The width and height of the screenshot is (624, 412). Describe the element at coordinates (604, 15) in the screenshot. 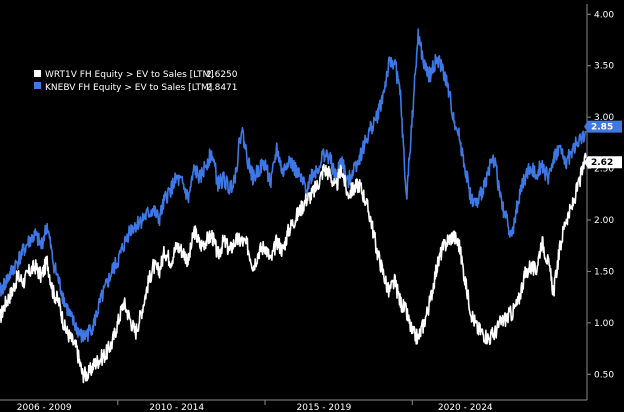

I see `y-tick-label: 4.00` at that location.